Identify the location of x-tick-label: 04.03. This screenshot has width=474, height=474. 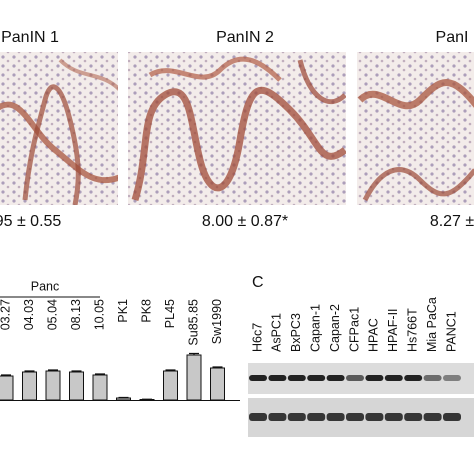
(29, 314).